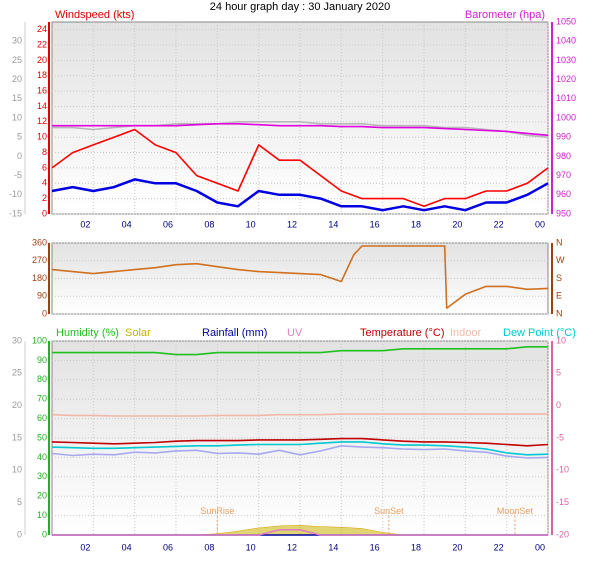 The image size is (608, 561). What do you see at coordinates (566, 21) in the screenshot?
I see `y2-tick-label: 1050` at bounding box center [566, 21].